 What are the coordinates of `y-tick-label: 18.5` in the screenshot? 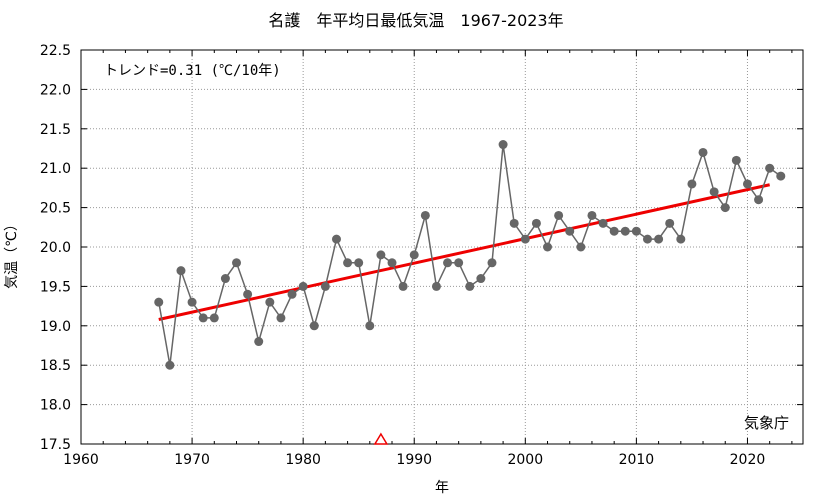 It's located at (55, 366).